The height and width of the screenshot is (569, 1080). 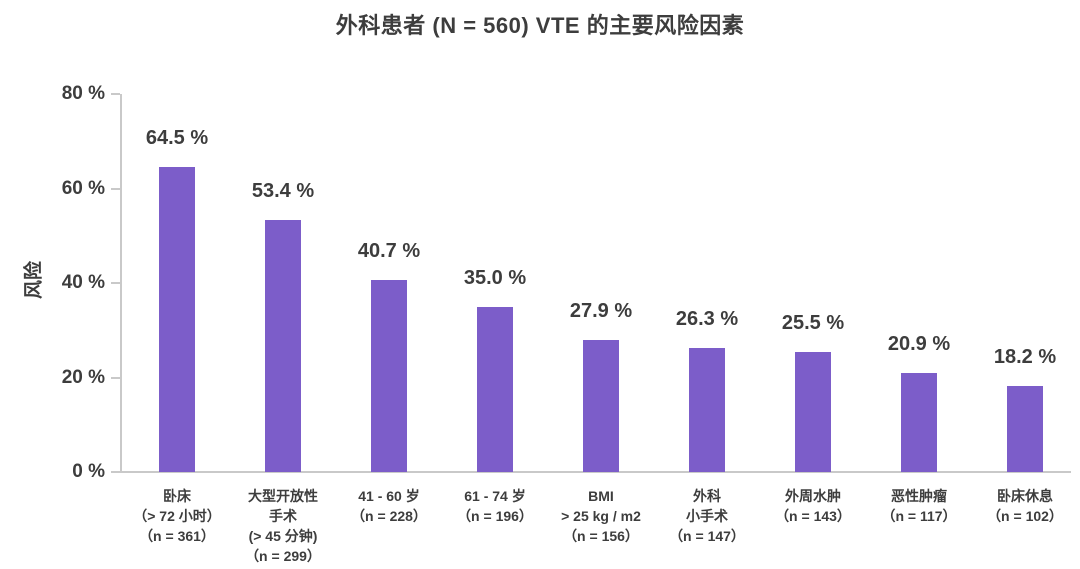 What do you see at coordinates (919, 516) in the screenshot?
I see `bar-category-line: （n = 117）` at bounding box center [919, 516].